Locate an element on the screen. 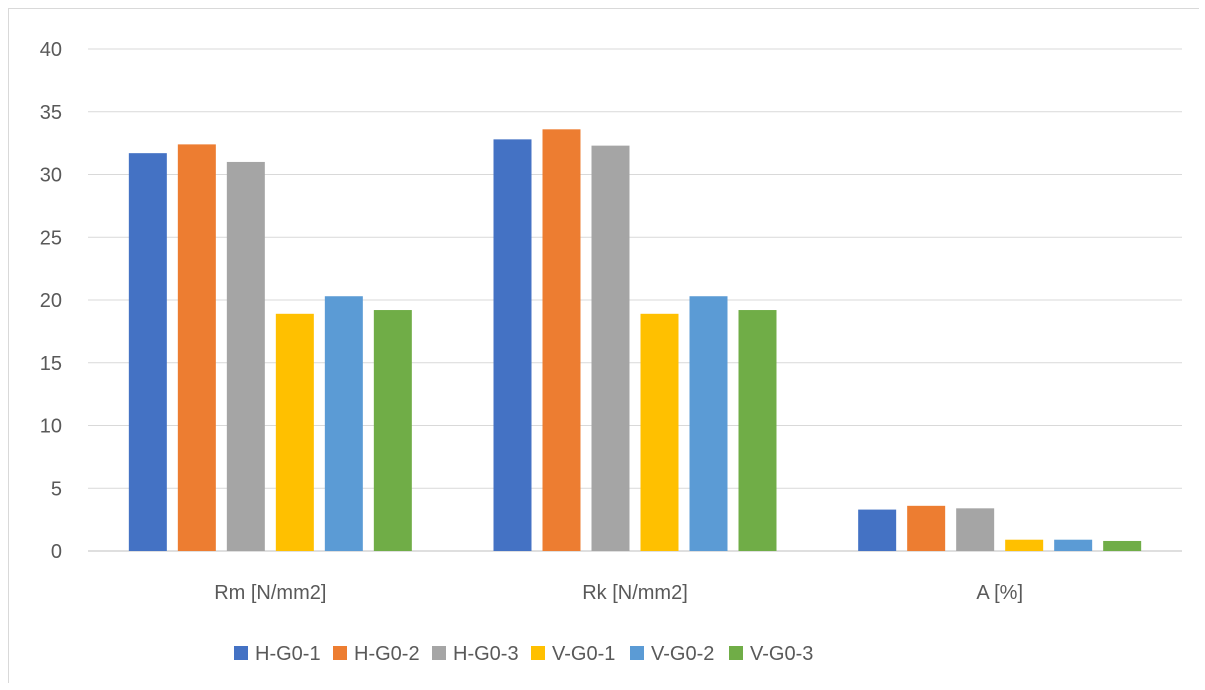 The image size is (1205, 690). y-tick-label: 35 is located at coordinates (51, 113).